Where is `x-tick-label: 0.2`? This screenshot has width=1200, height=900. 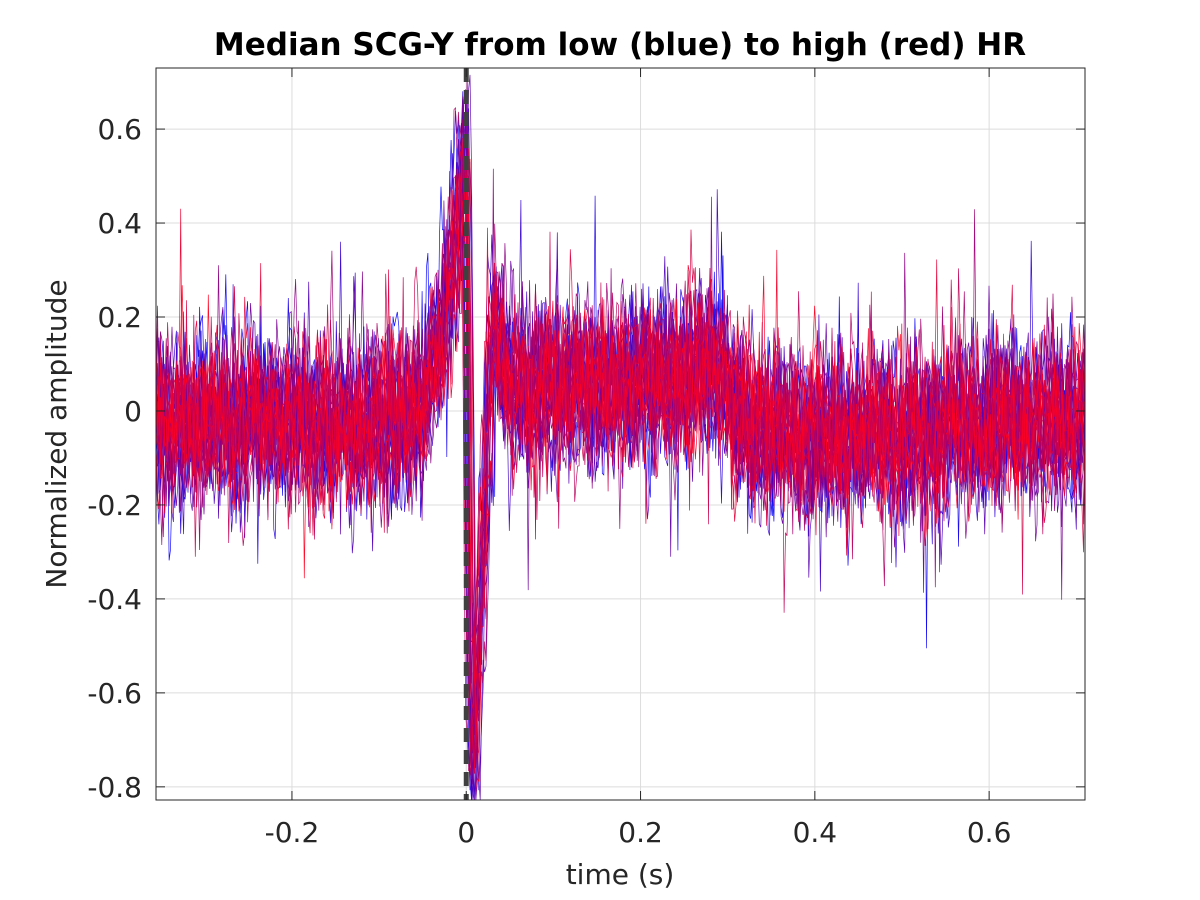
x-tick-label: 0.2 is located at coordinates (640, 832).